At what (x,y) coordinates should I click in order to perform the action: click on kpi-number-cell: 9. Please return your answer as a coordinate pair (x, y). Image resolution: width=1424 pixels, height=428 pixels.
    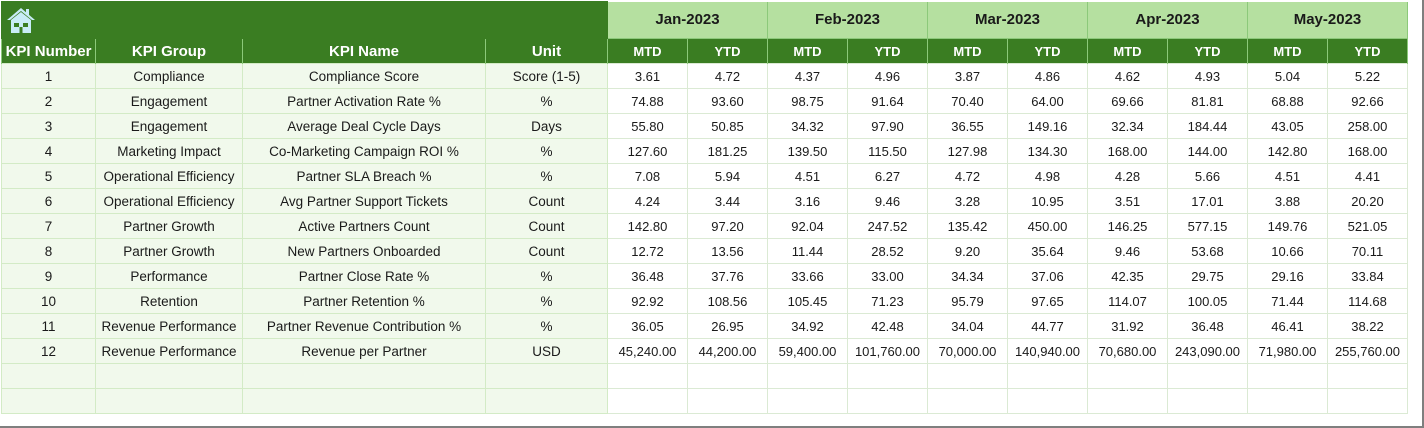
    Looking at the image, I should click on (48, 276).